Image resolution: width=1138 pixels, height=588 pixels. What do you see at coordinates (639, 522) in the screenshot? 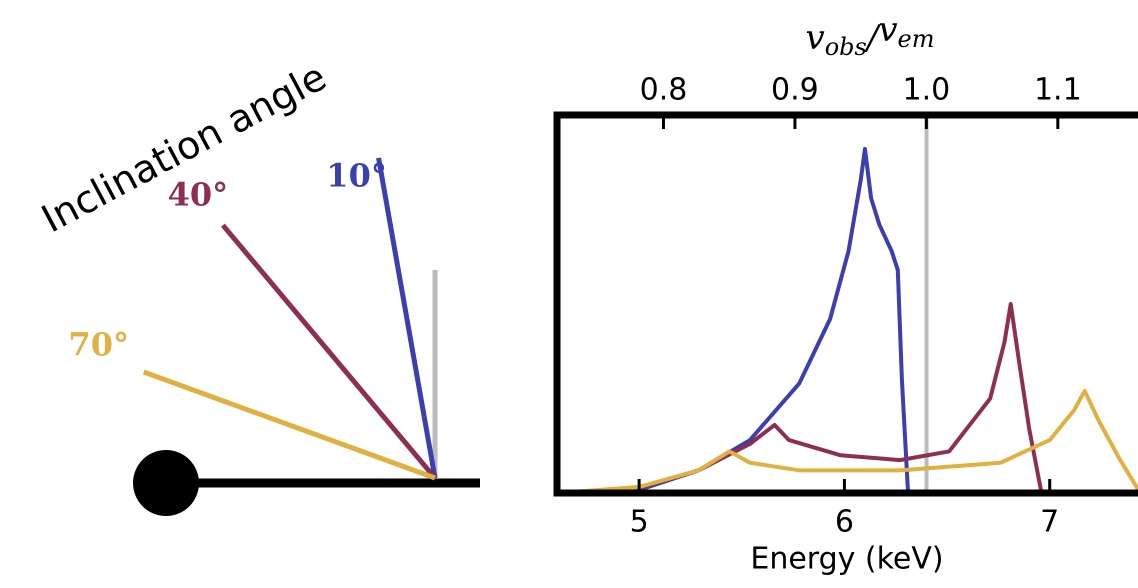
I see `x-tick-label: 5` at bounding box center [639, 522].